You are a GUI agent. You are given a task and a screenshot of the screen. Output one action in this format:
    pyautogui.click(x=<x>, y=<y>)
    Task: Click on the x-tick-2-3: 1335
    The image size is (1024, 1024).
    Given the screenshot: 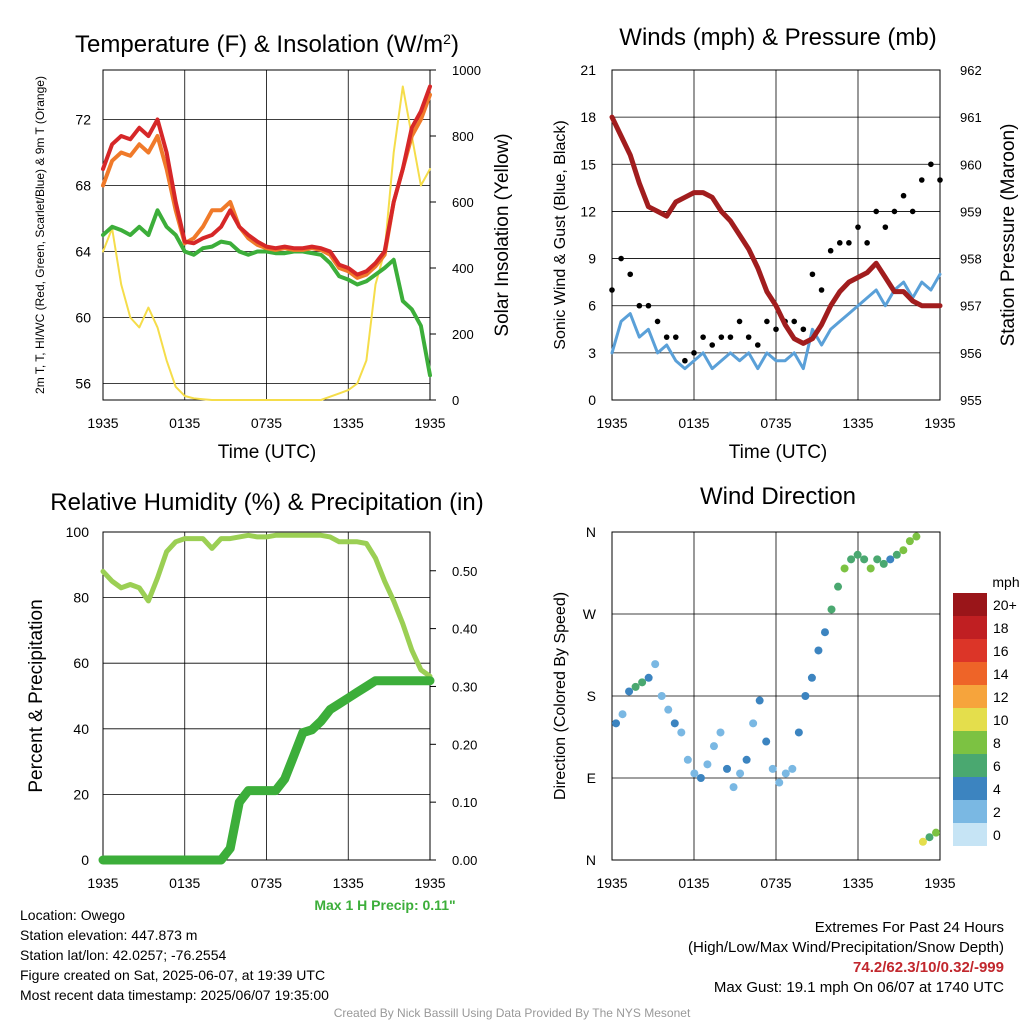 What is the action you would take?
    pyautogui.click(x=348, y=883)
    